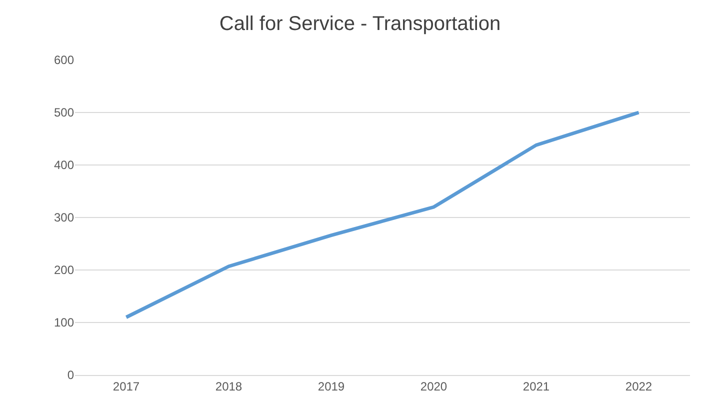 The image size is (720, 405). Describe the element at coordinates (64, 113) in the screenshot. I see `y-tick-label: 500` at that location.